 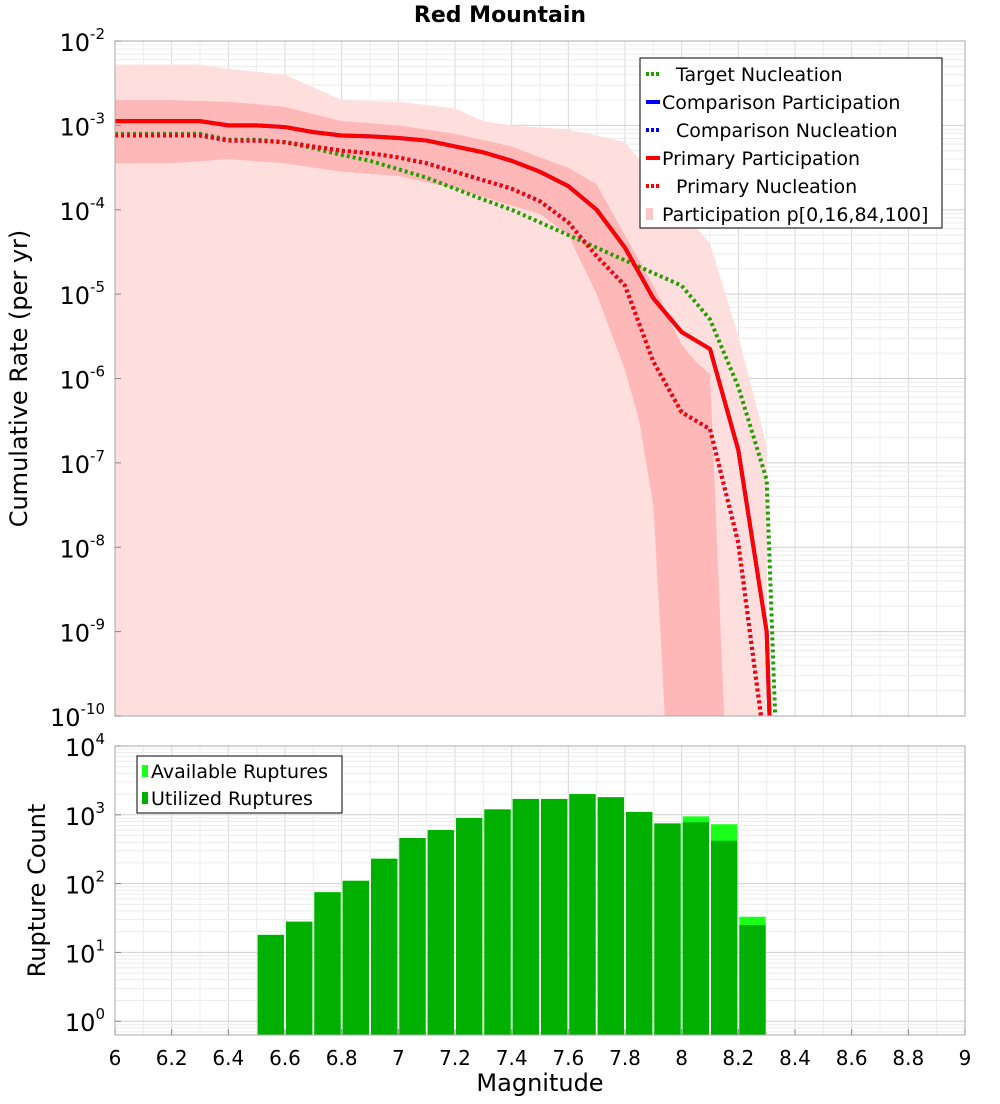 What do you see at coordinates (787, 131) in the screenshot?
I see `legend-label: Comparison Nucleation` at bounding box center [787, 131].